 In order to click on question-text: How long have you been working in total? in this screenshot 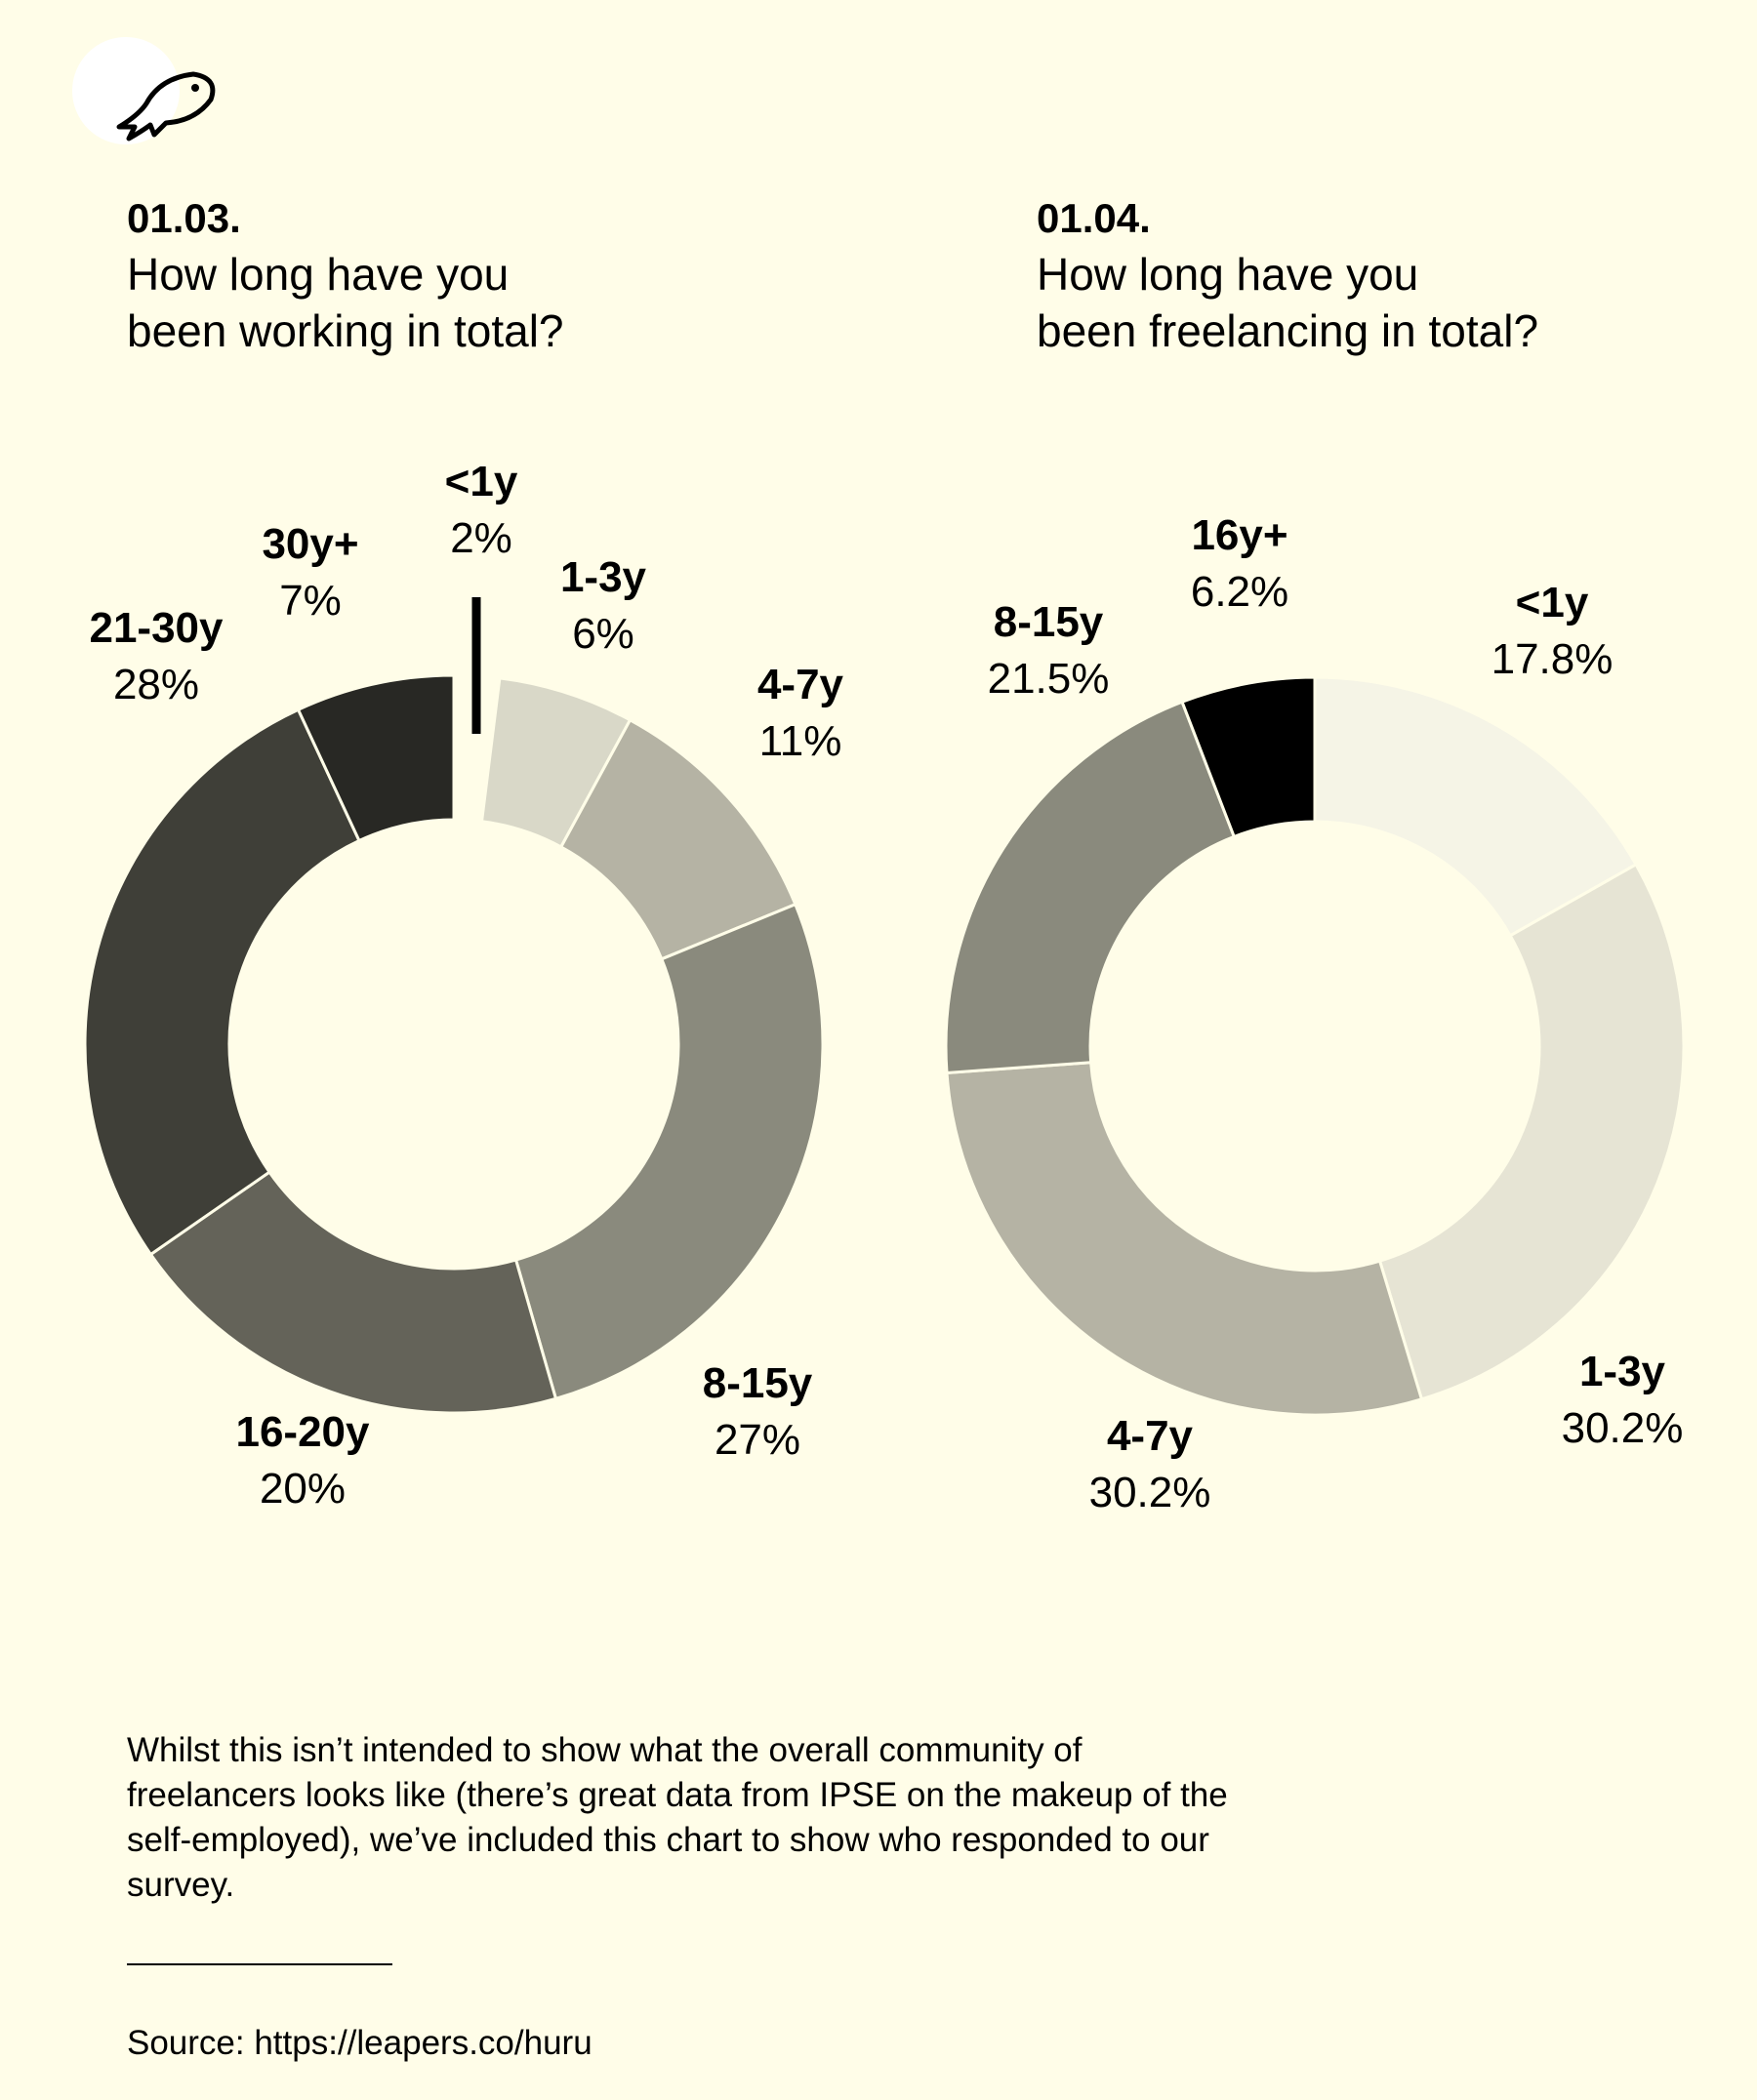, I will do `click(420, 302)`.